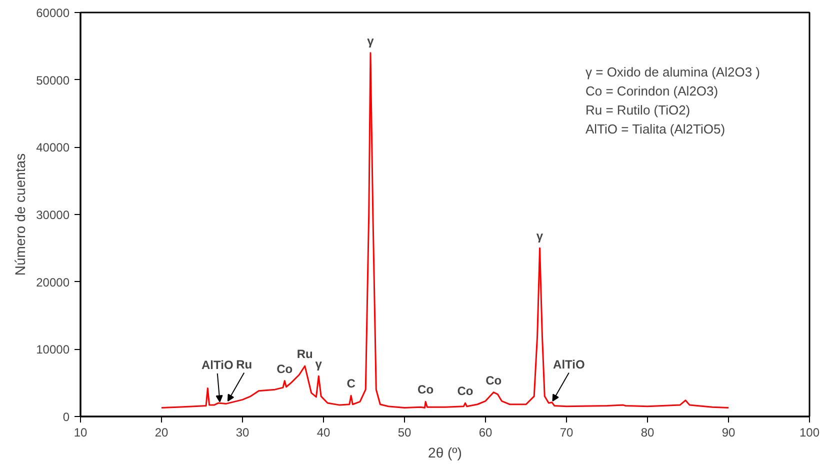  Describe the element at coordinates (53, 13) in the screenshot. I see `y-tick-label: 60000` at that location.